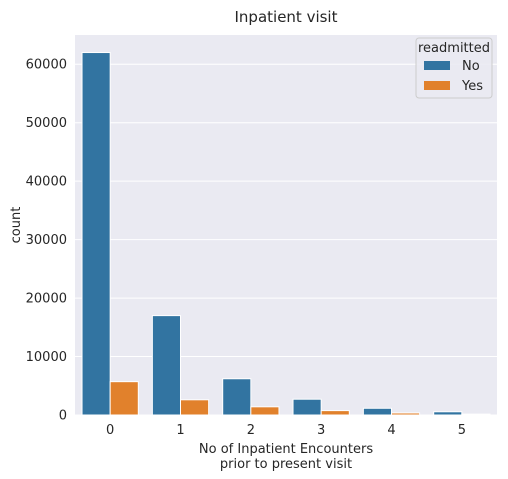 The image size is (508, 479). Describe the element at coordinates (63, 416) in the screenshot. I see `y-tick-label: 0` at that location.